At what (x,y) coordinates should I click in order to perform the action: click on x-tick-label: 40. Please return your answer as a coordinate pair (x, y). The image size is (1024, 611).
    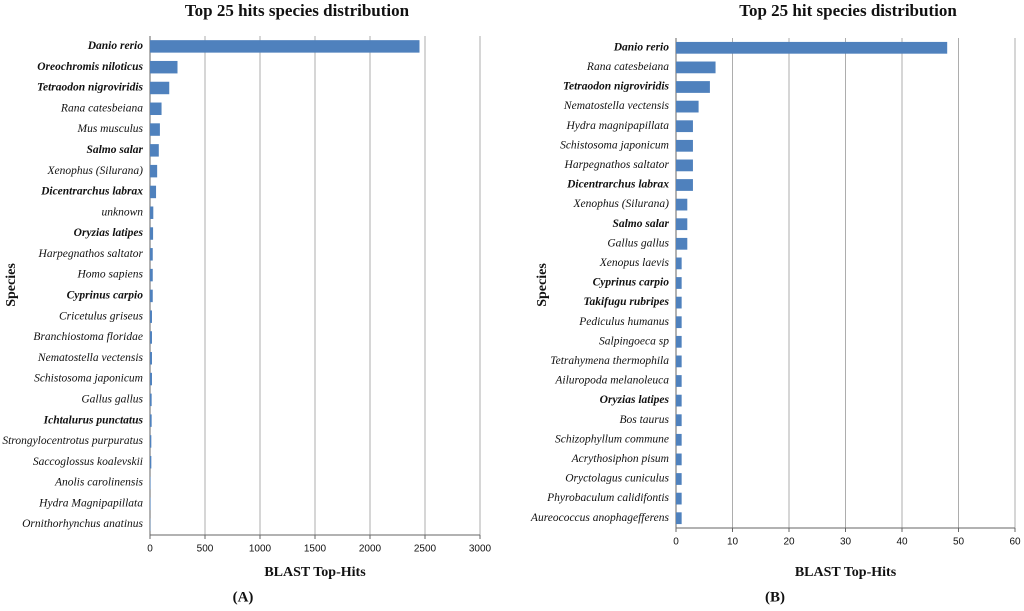
    Looking at the image, I should click on (902, 542).